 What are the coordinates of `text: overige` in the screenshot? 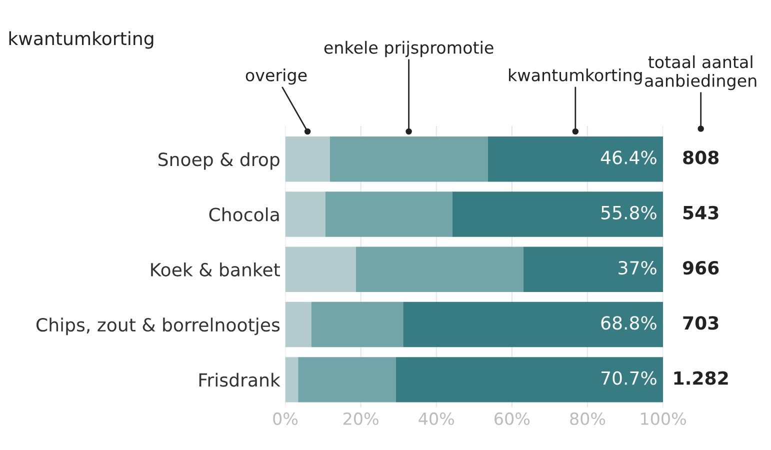 It's located at (276, 76).